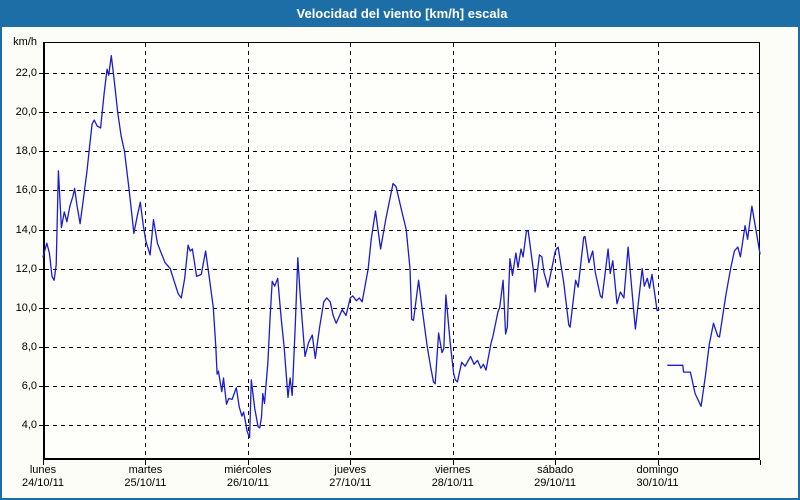 The image size is (800, 500). What do you see at coordinates (248, 470) in the screenshot?
I see `day-name: miércoles` at bounding box center [248, 470].